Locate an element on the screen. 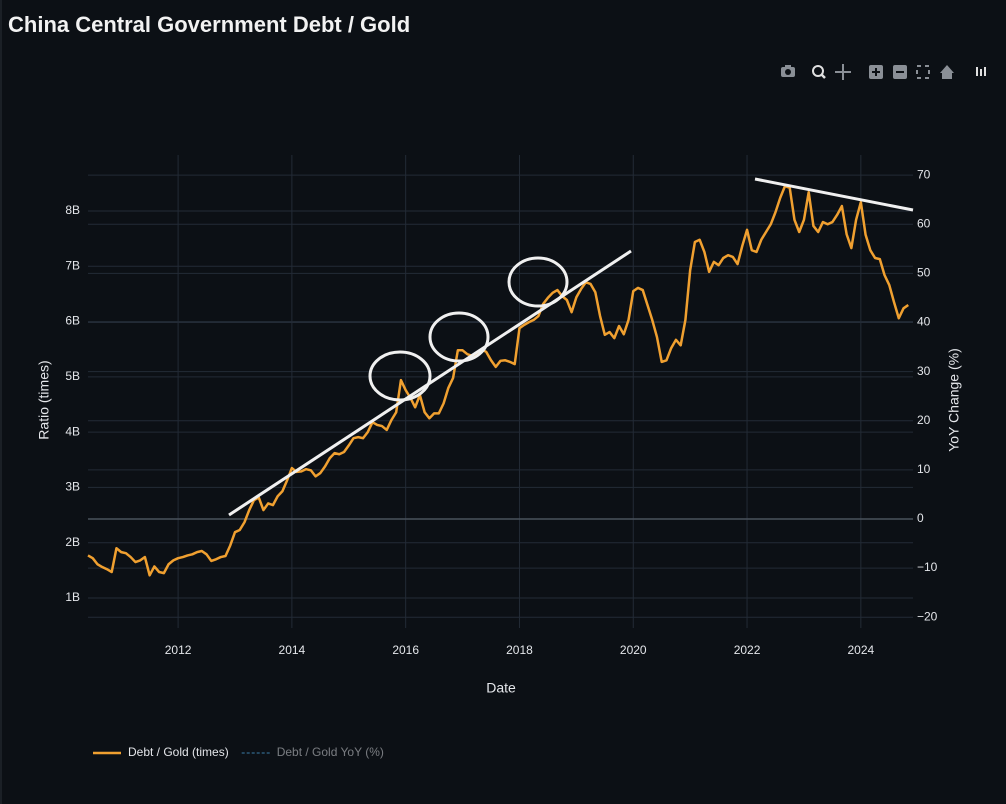  trend-line is located at coordinates (834, 194).